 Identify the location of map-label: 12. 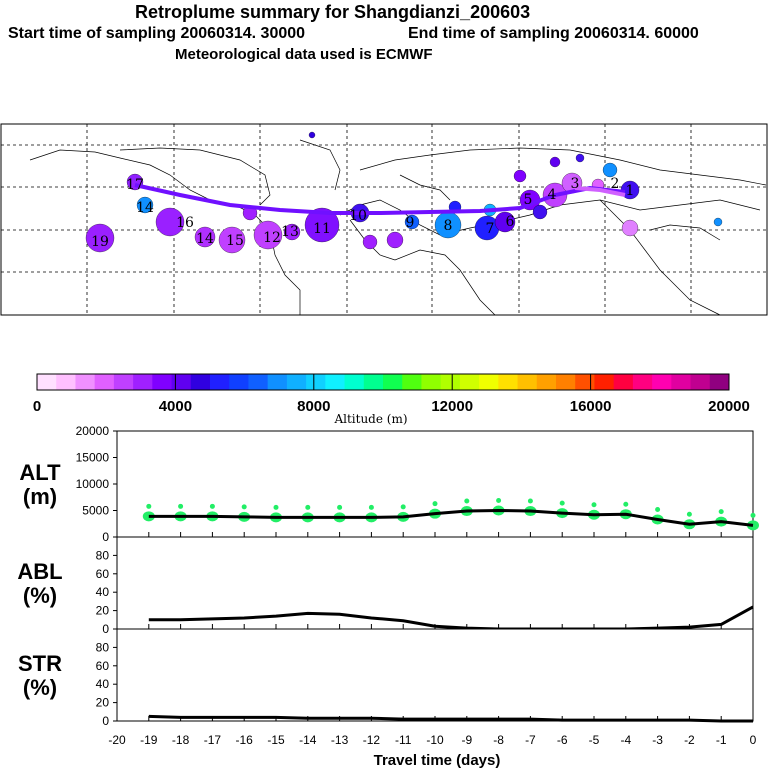
(272, 238).